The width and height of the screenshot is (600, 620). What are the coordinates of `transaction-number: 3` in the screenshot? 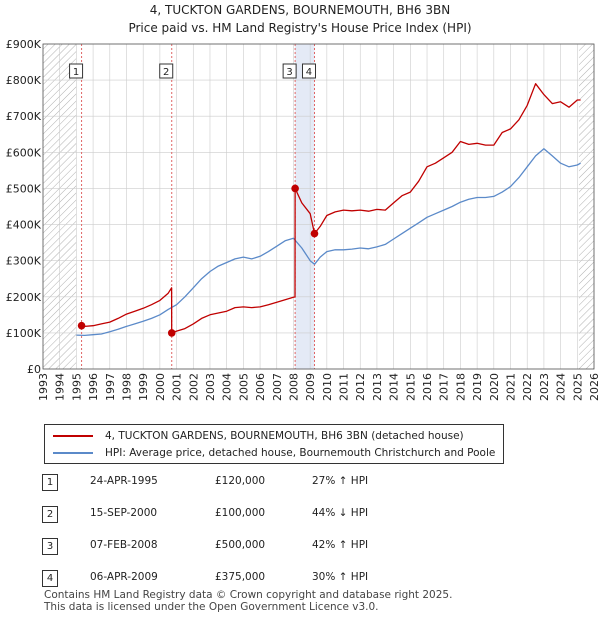 It's located at (50, 546).